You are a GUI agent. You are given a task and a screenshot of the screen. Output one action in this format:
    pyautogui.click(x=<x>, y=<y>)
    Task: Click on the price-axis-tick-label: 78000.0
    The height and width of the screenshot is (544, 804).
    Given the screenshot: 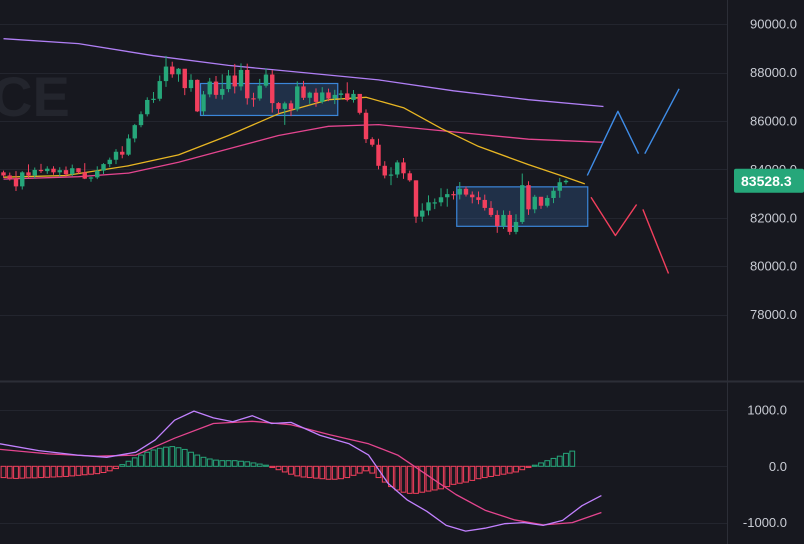 What is the action you would take?
    pyautogui.click(x=773, y=314)
    